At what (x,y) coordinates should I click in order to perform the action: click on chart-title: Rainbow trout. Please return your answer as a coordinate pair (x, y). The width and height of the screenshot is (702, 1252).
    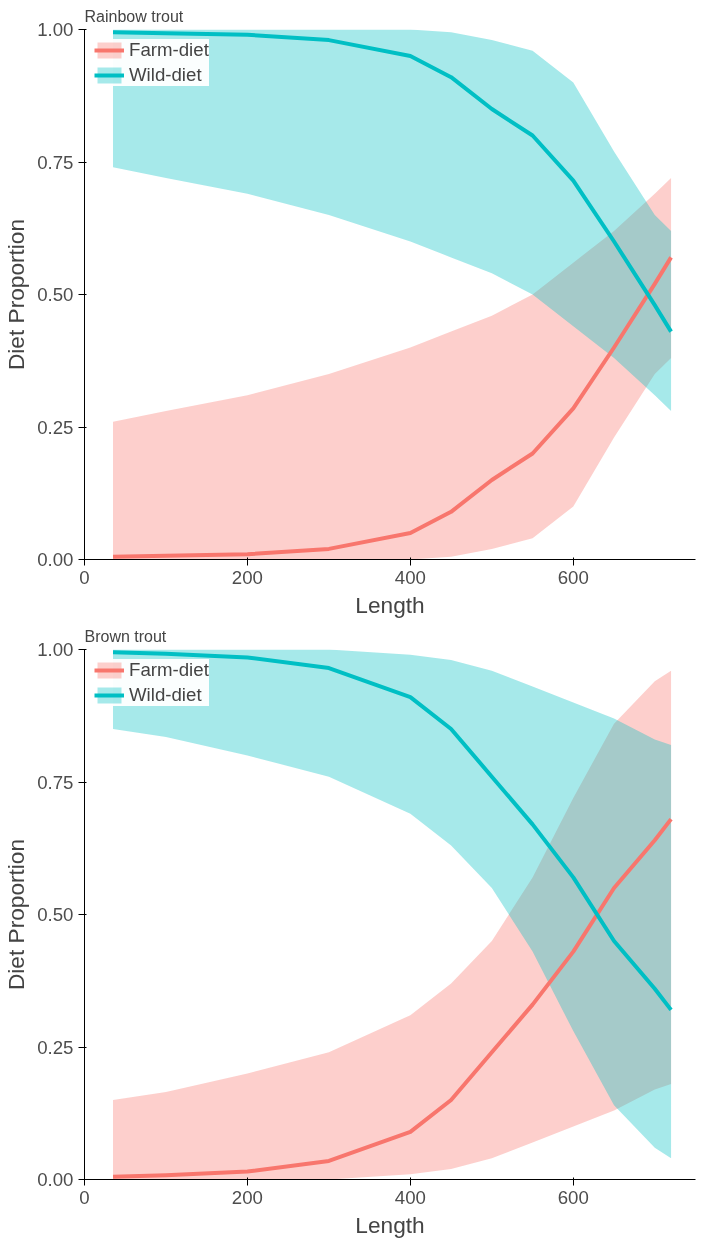
    Looking at the image, I should click on (134, 16).